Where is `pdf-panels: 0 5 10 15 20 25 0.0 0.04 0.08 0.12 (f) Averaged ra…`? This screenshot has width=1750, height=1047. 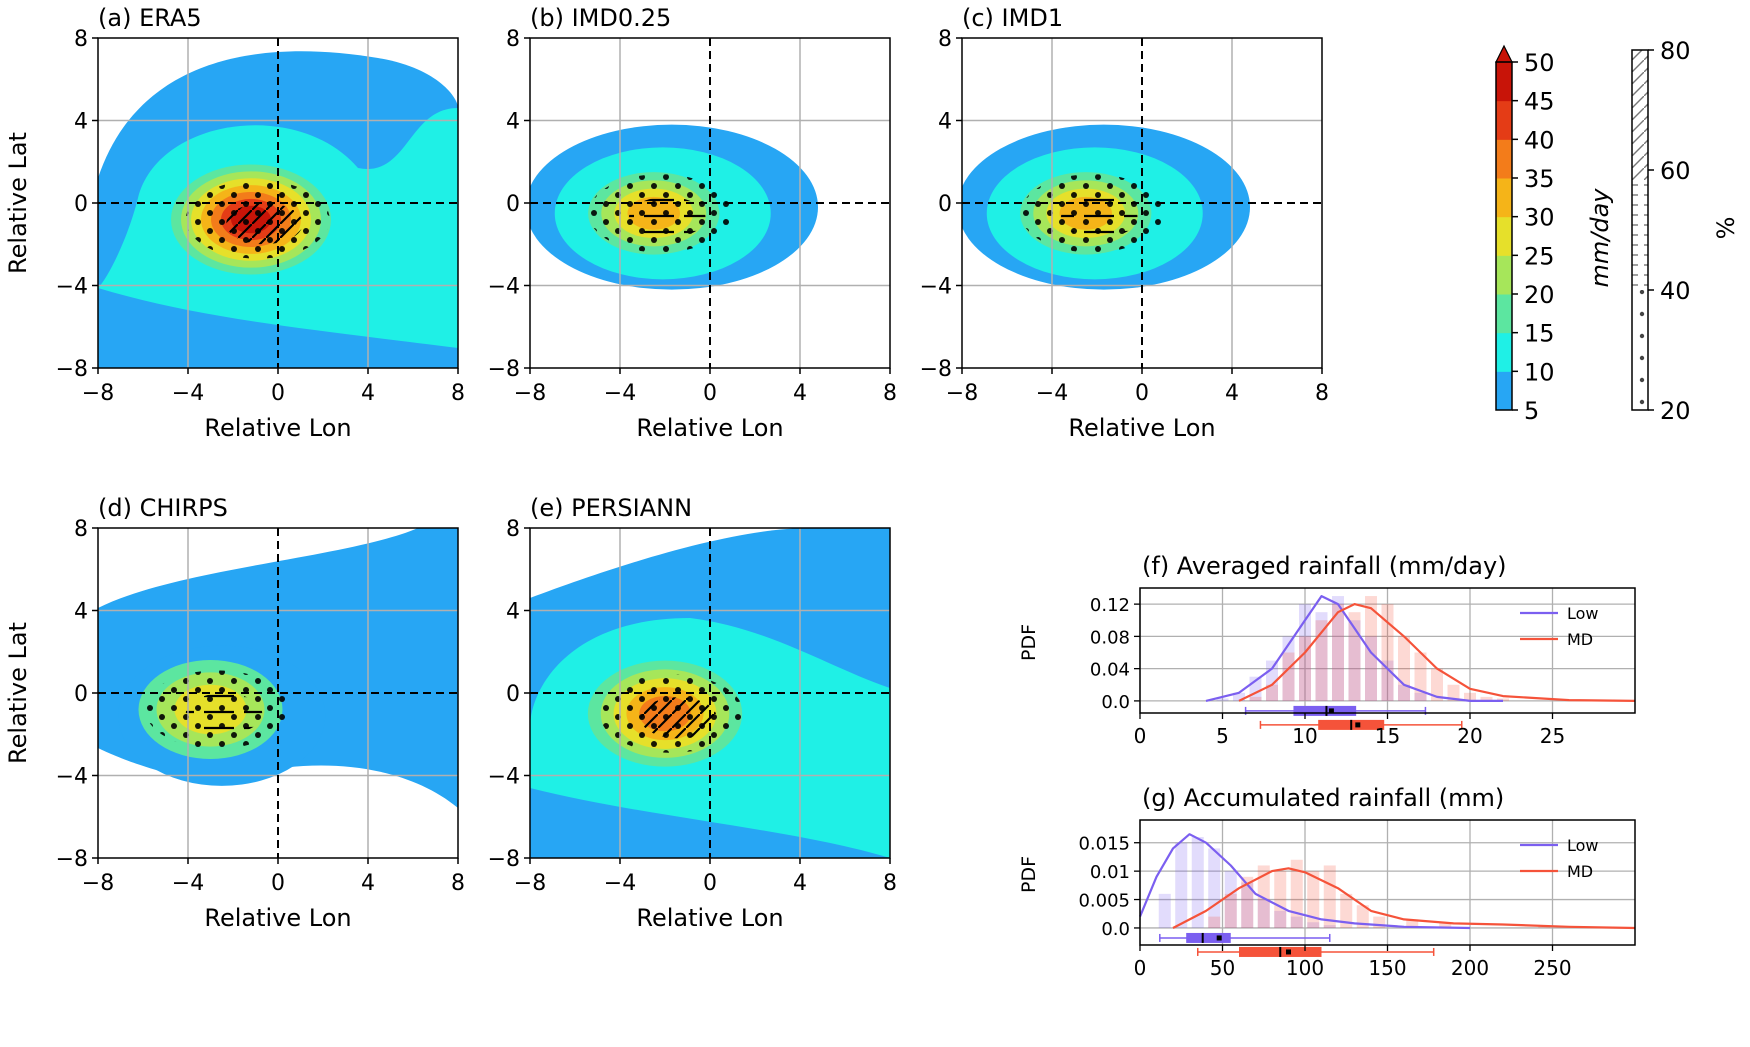
pdf-panels: 0 5 10 15 20 25 0.0 0.04 0.08 0.12 (f) Averaged ra… is located at coordinates (1327, 766).